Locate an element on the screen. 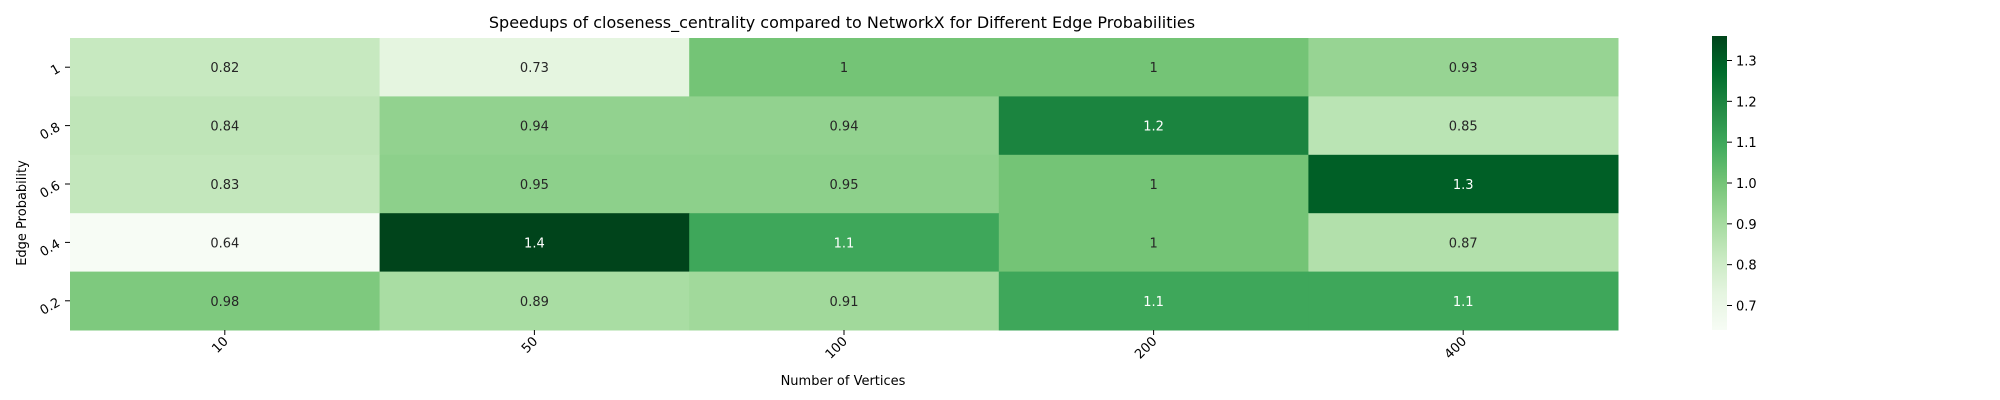 This screenshot has height=400, width=2000. cell-value-label: 0.82 is located at coordinates (224, 68).